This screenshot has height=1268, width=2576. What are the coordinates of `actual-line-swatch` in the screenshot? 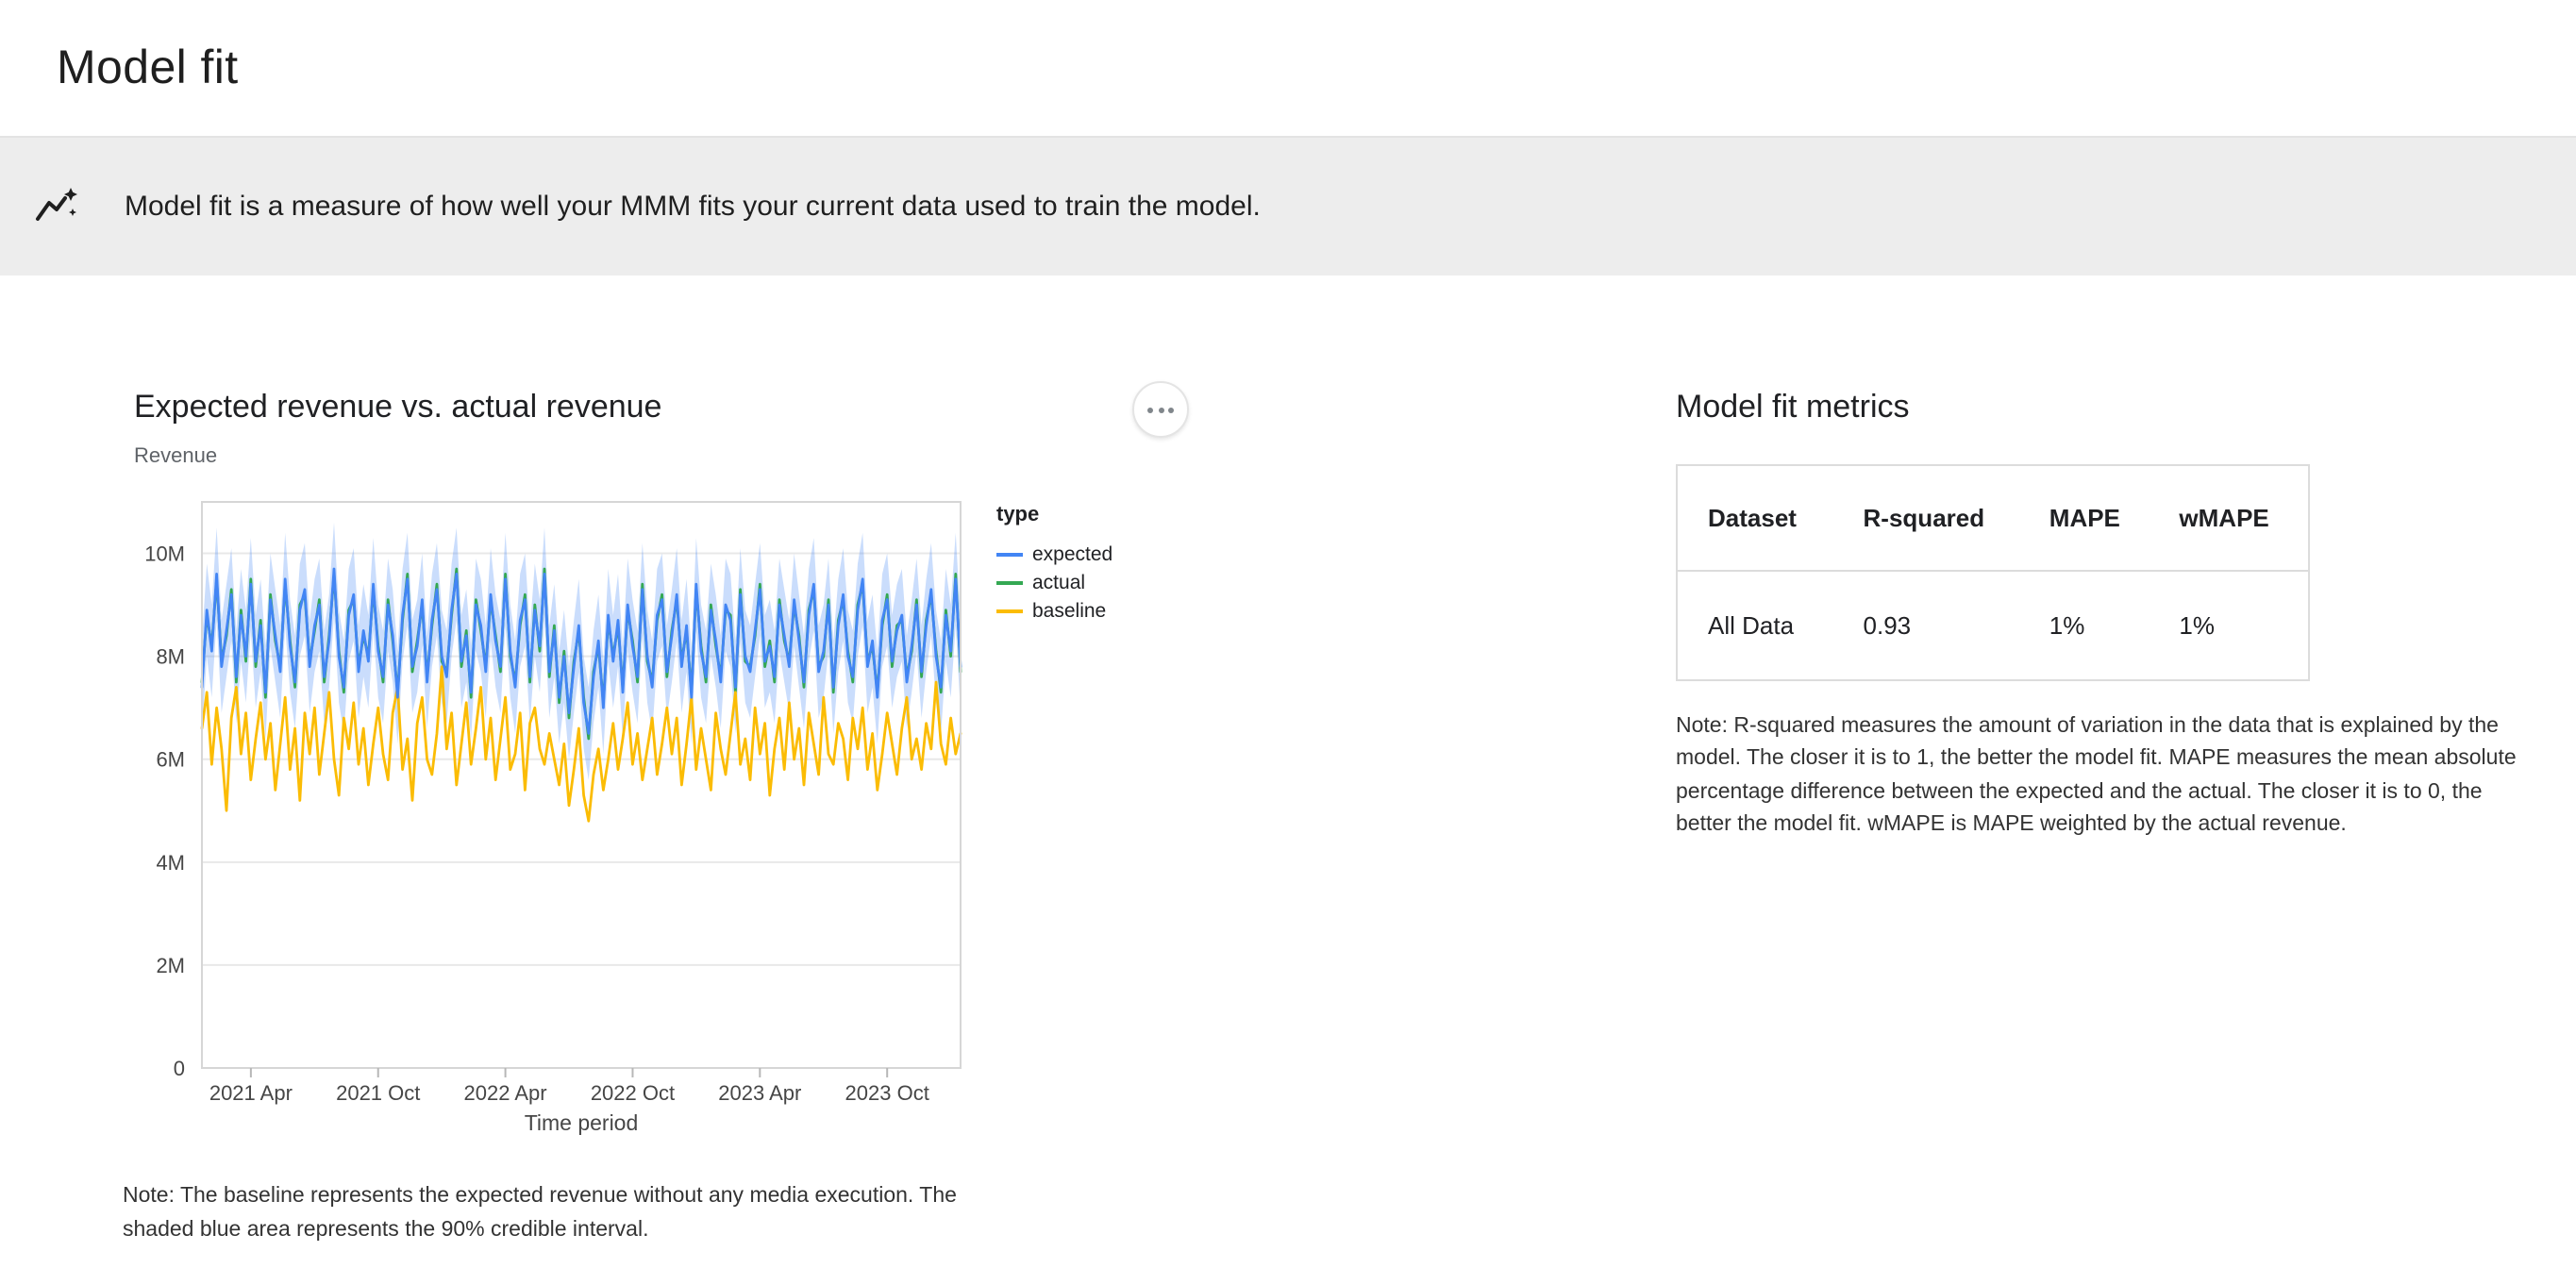 It's located at (1009, 582).